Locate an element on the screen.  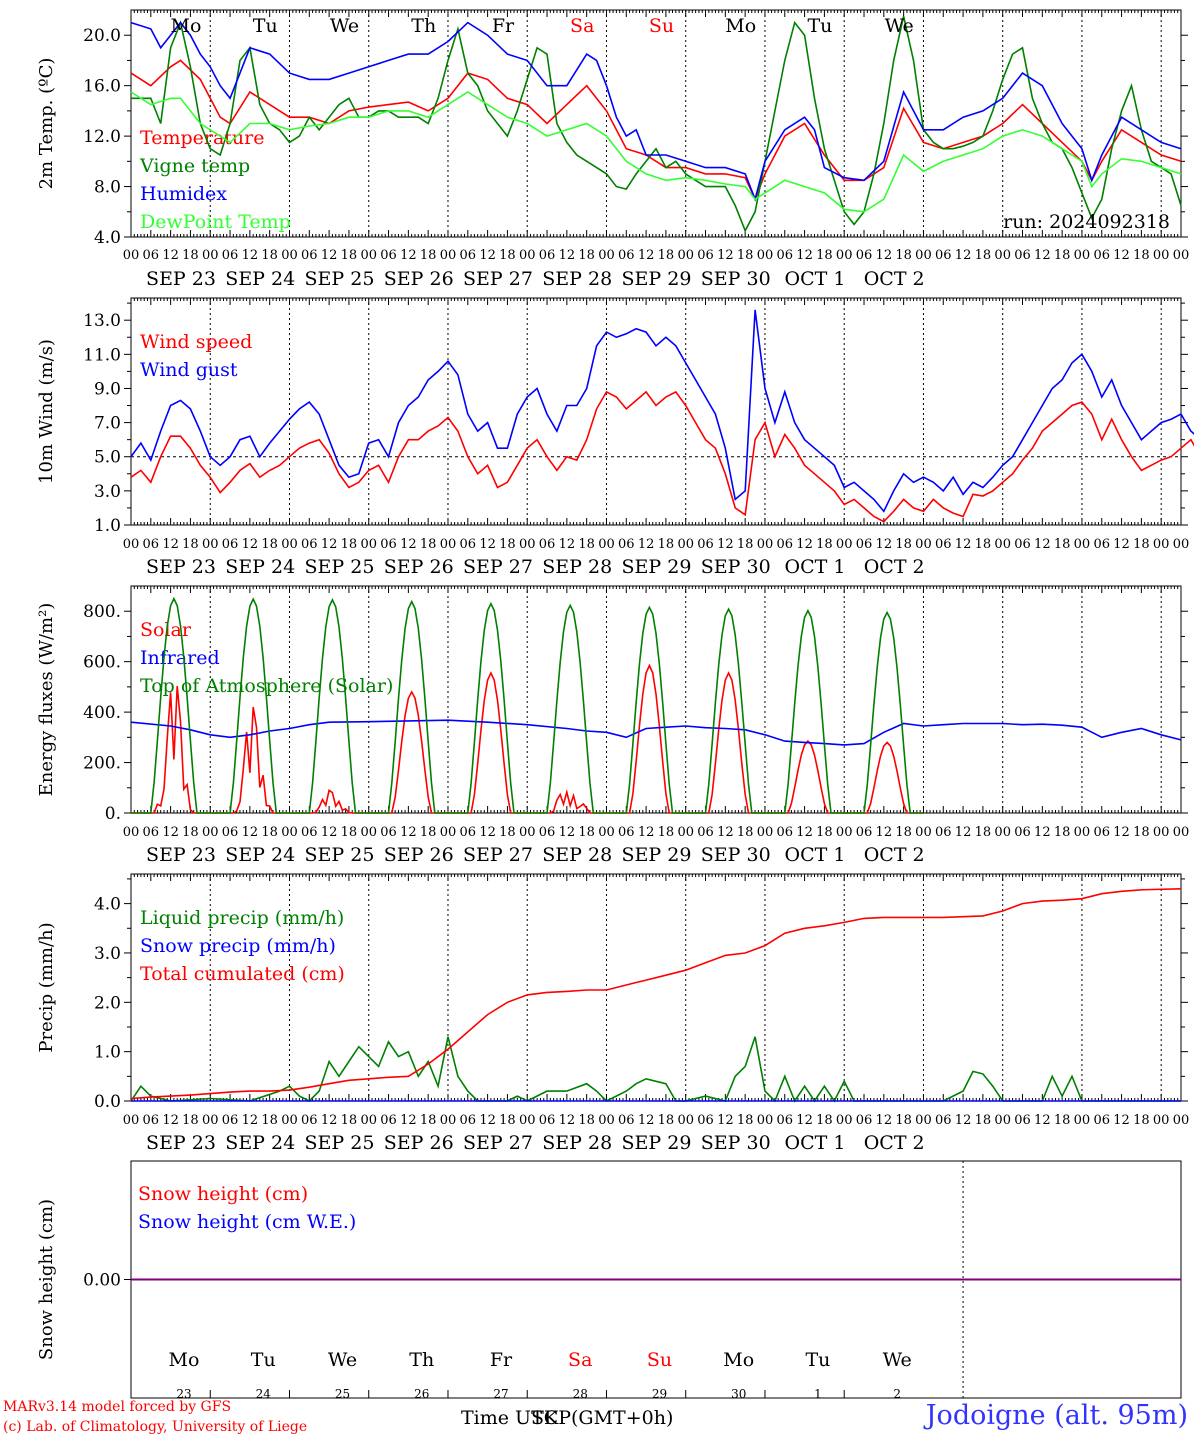
y-axis-label: Energy fluxes (W/m²) is located at coordinates (46, 700).